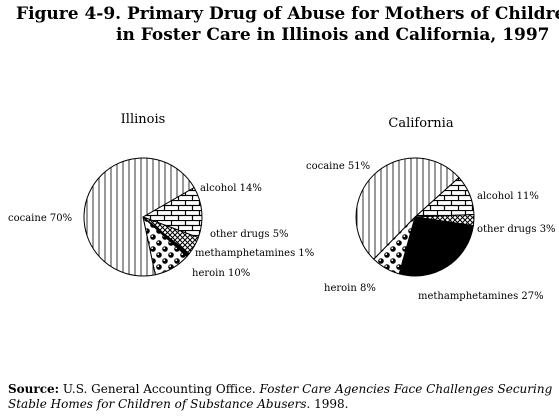 Image resolution: width=559 pixels, height=416 pixels. Describe the element at coordinates (350, 288) in the screenshot. I see `slice-label-heroin: heroin 8%` at that location.